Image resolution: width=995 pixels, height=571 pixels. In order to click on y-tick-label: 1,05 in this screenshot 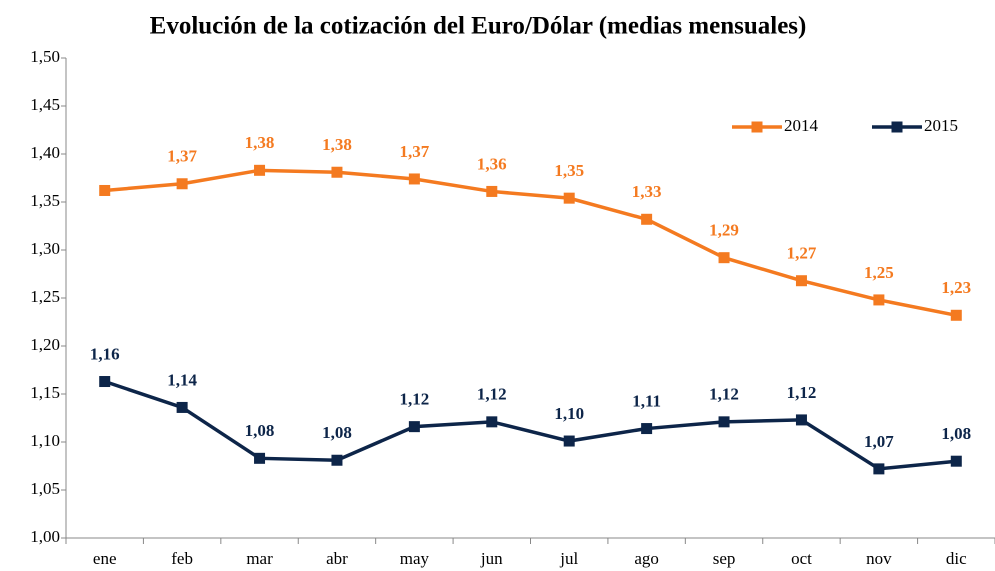, I will do `click(45, 488)`.